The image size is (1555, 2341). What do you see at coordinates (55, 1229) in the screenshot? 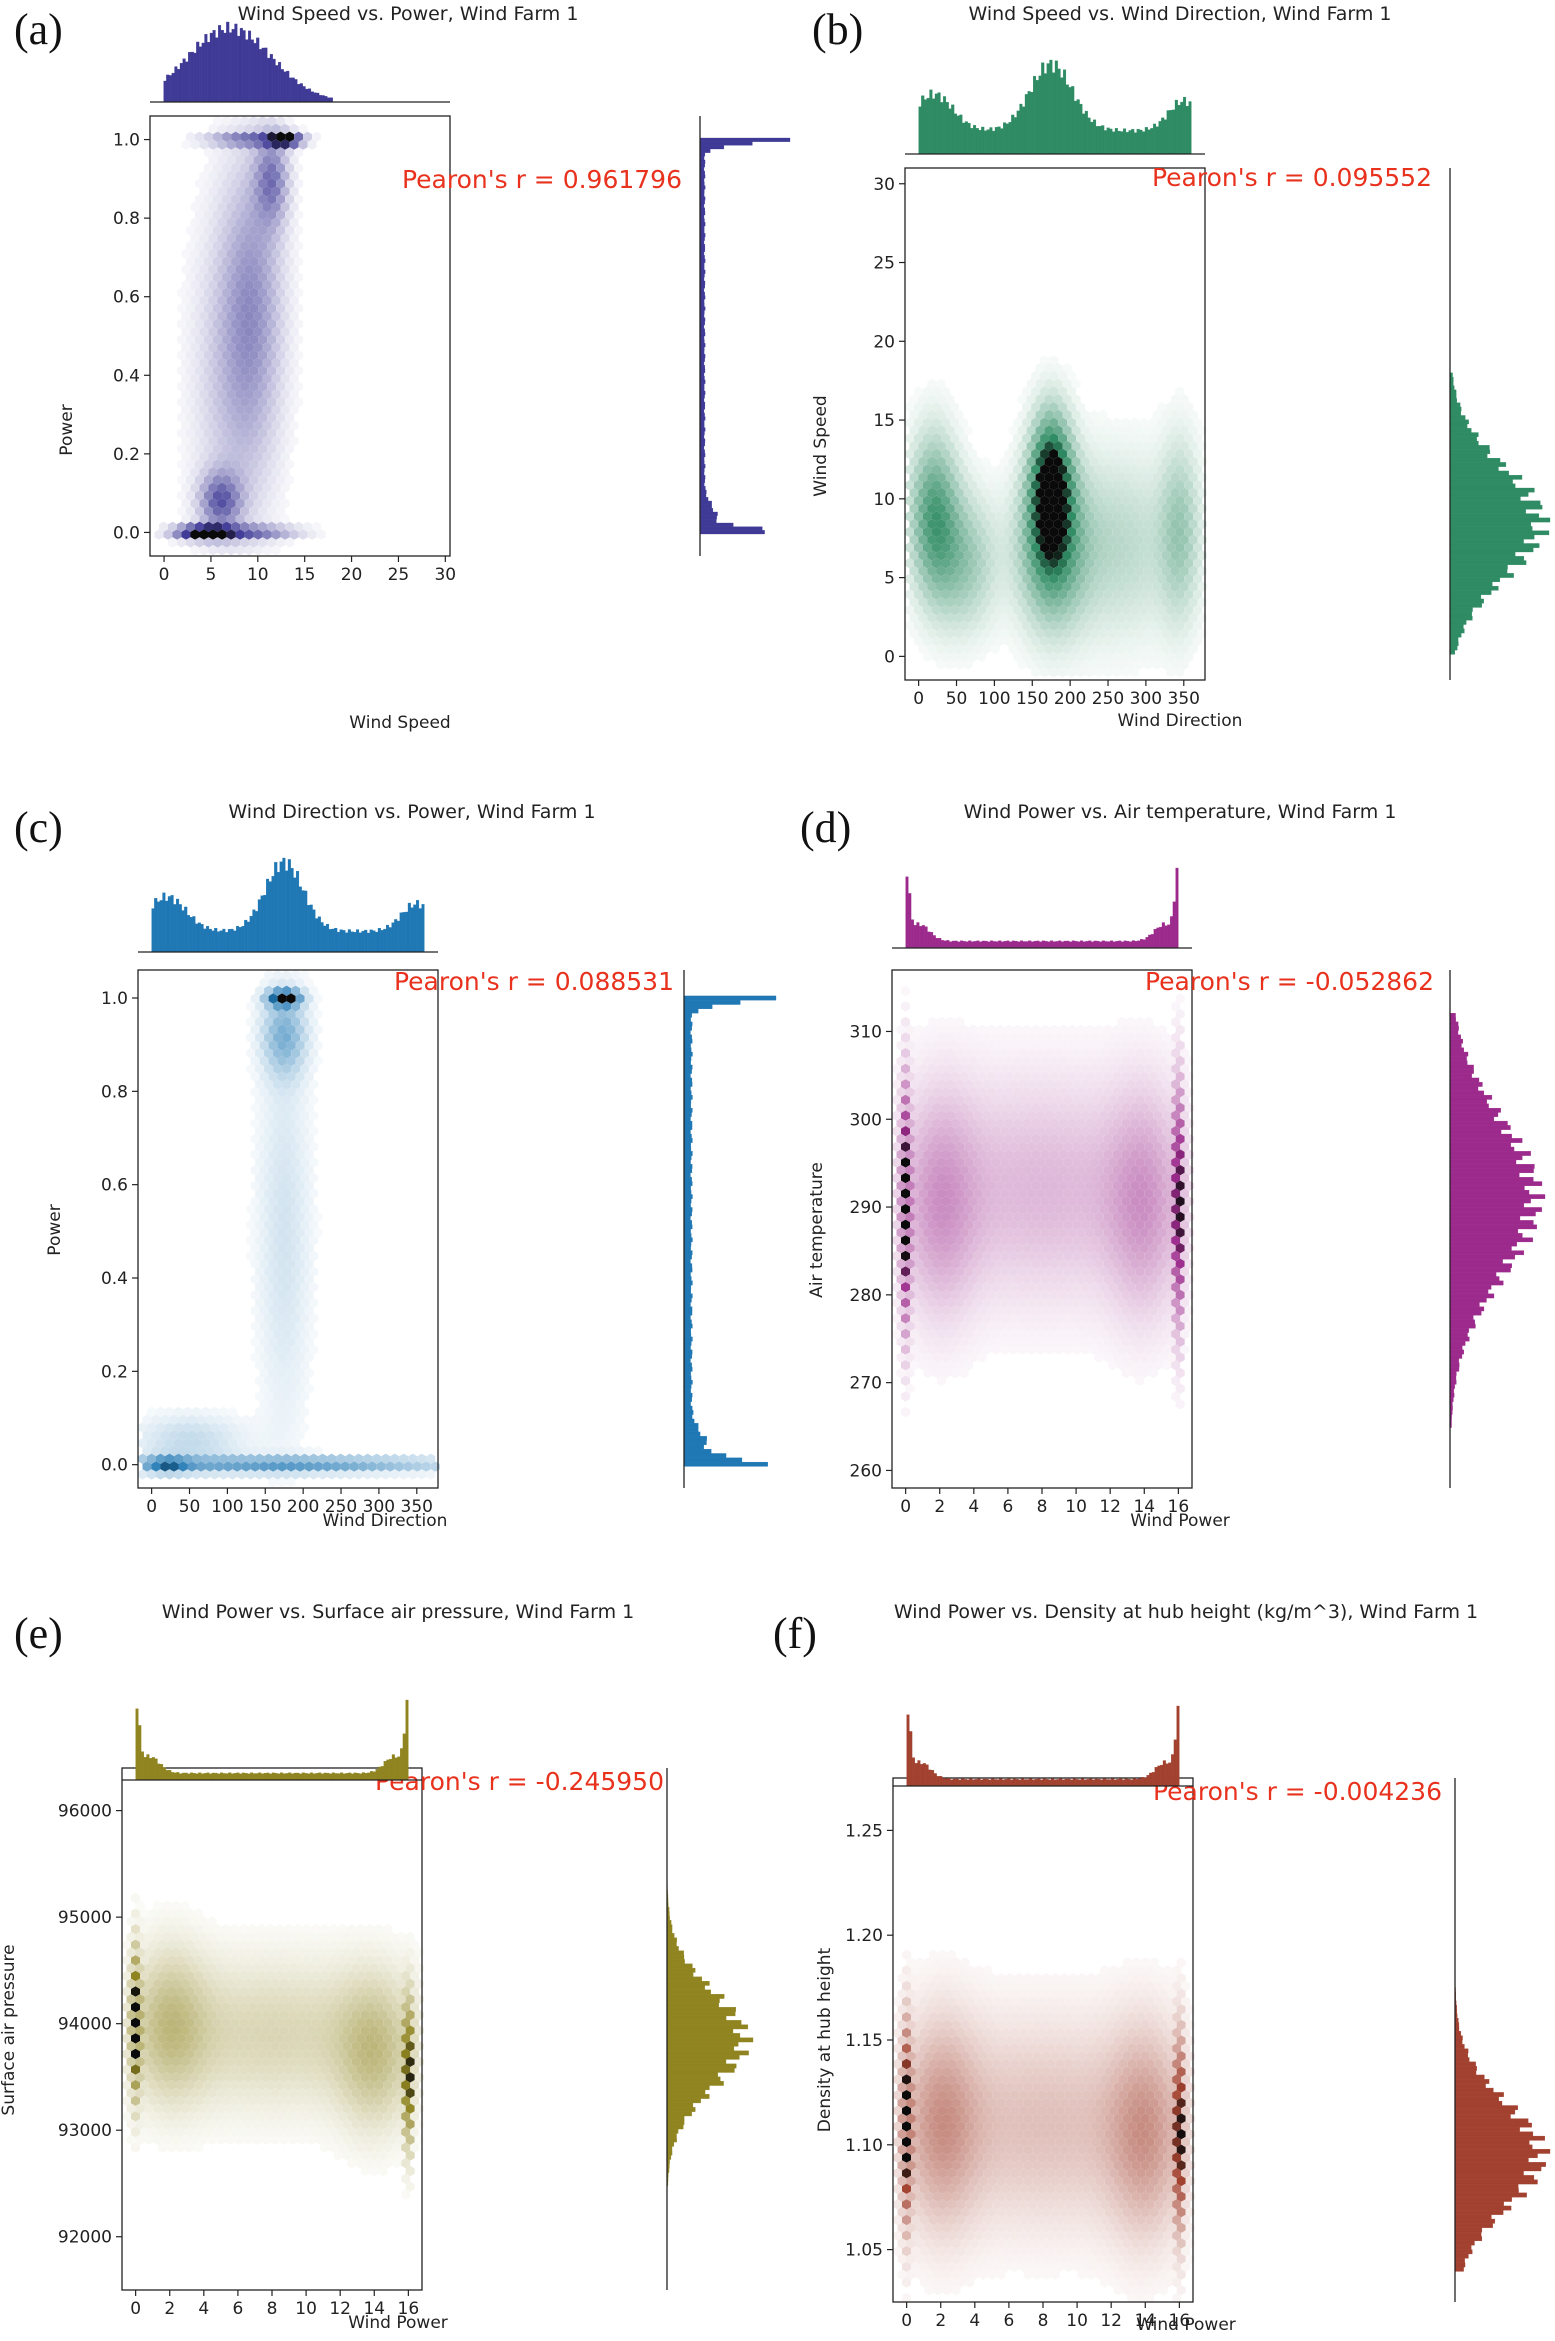
I see `y-axis-label: Power` at bounding box center [55, 1229].